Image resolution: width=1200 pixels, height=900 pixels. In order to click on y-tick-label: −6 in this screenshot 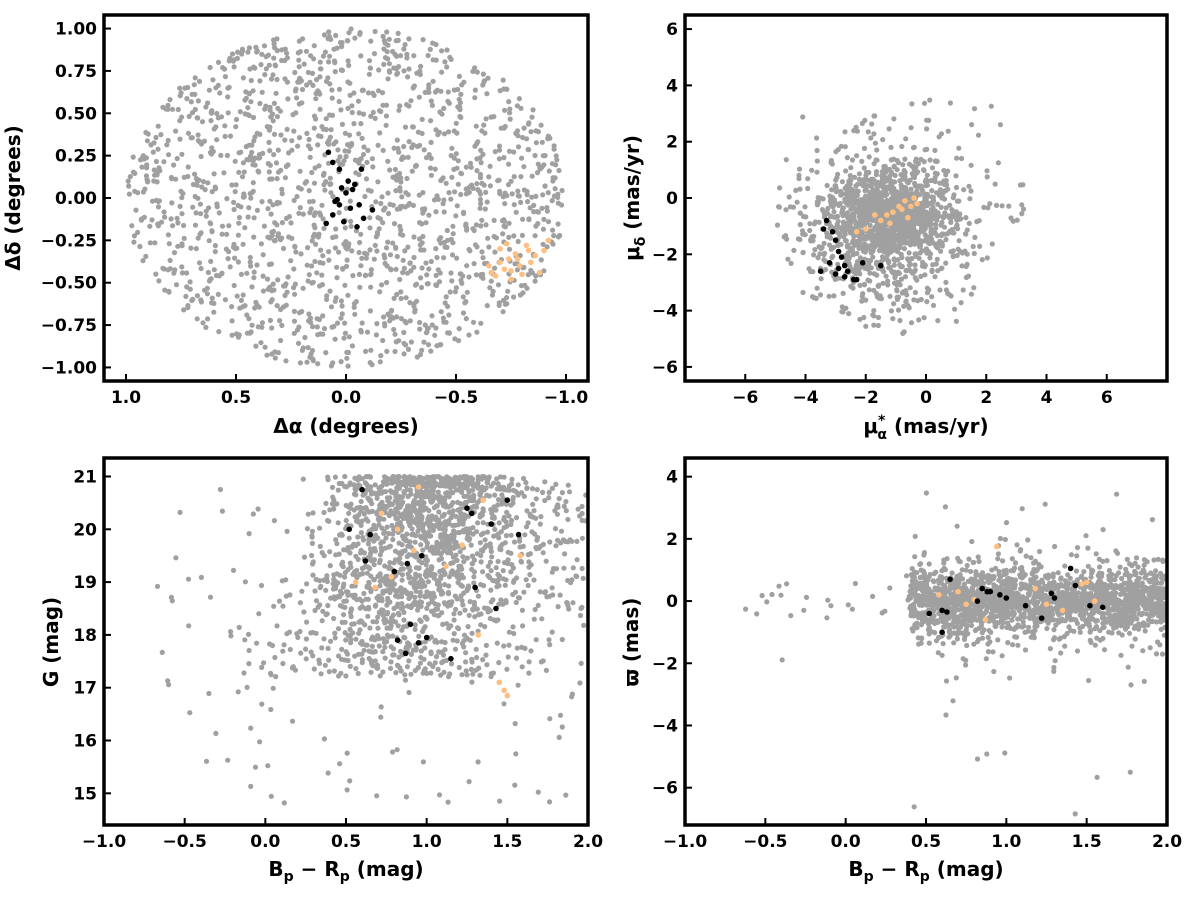, I will do `click(665, 368)`.